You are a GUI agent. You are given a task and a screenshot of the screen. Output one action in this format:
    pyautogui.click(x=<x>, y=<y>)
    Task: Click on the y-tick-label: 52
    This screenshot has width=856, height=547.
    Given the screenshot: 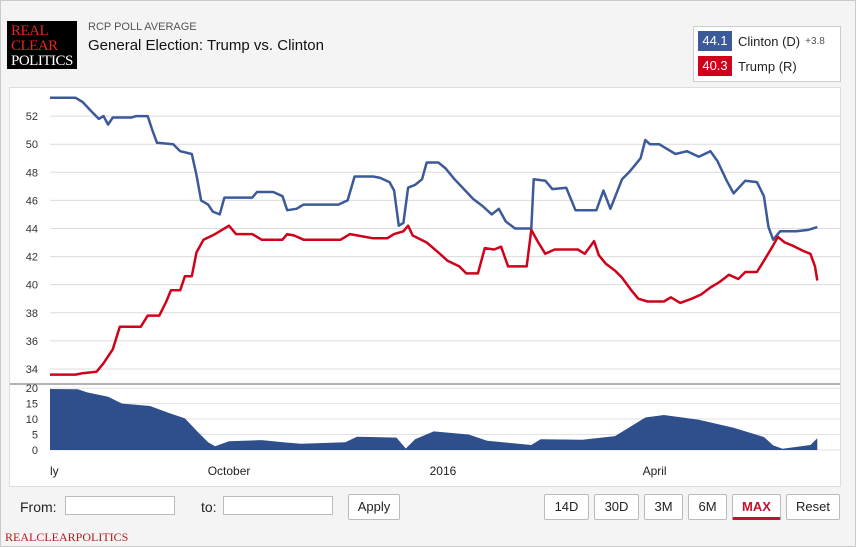 What is the action you would take?
    pyautogui.click(x=32, y=117)
    